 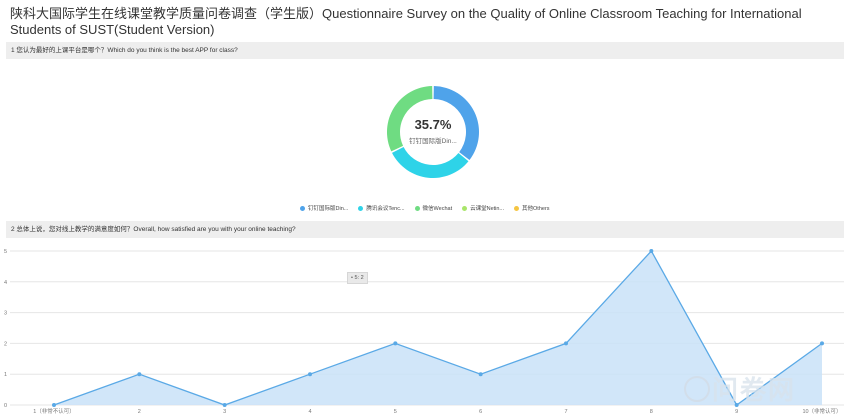 What do you see at coordinates (565, 412) in the screenshot?
I see `x-tick-label: 7` at bounding box center [565, 412].